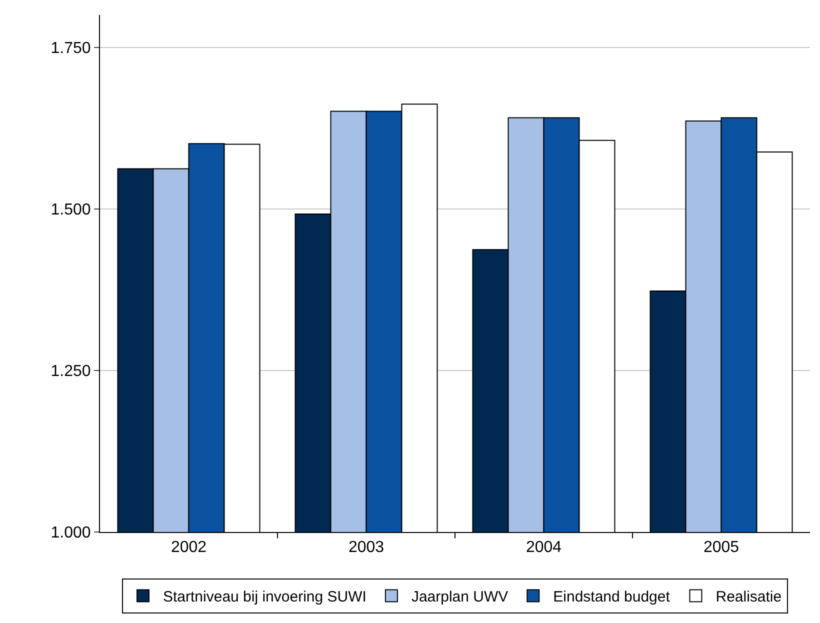 The image size is (820, 623). I want to click on x-tick-label: 2005, so click(721, 547).